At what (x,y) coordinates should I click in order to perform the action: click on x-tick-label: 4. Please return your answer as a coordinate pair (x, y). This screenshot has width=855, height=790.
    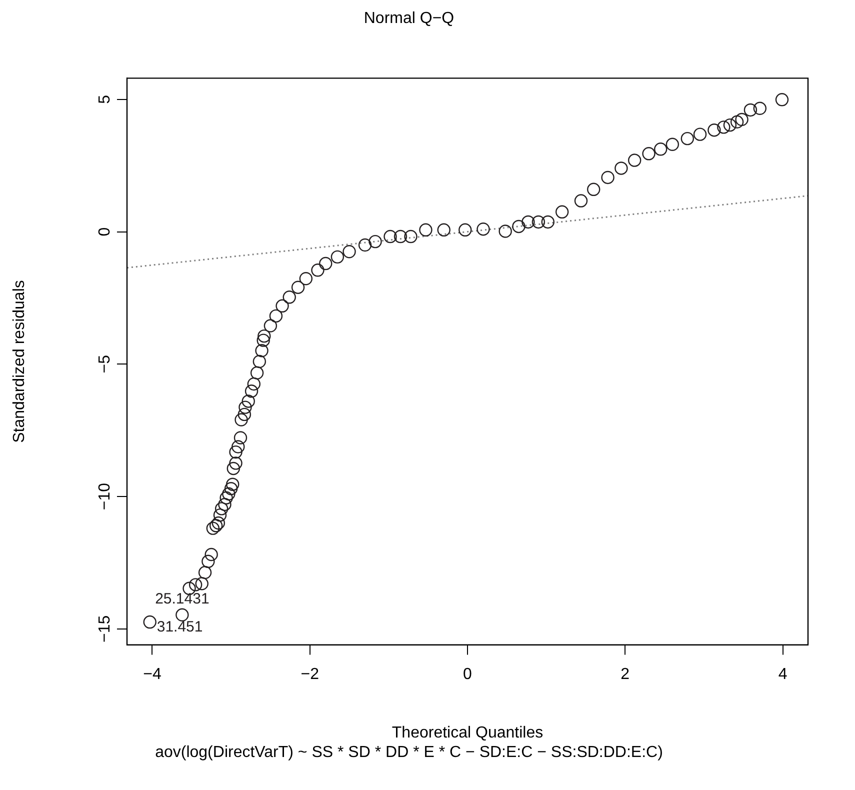
    Looking at the image, I should click on (783, 674).